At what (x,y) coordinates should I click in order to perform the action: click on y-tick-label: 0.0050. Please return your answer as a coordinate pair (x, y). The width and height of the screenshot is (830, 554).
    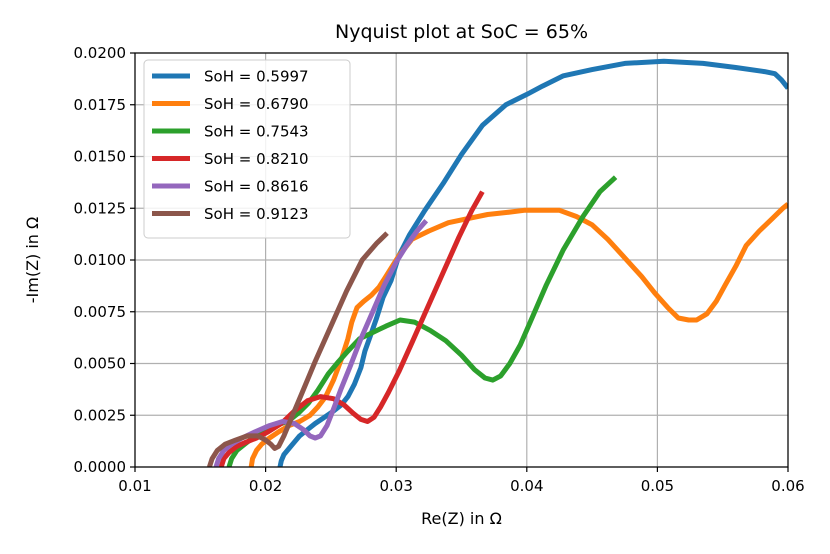
    Looking at the image, I should click on (100, 364).